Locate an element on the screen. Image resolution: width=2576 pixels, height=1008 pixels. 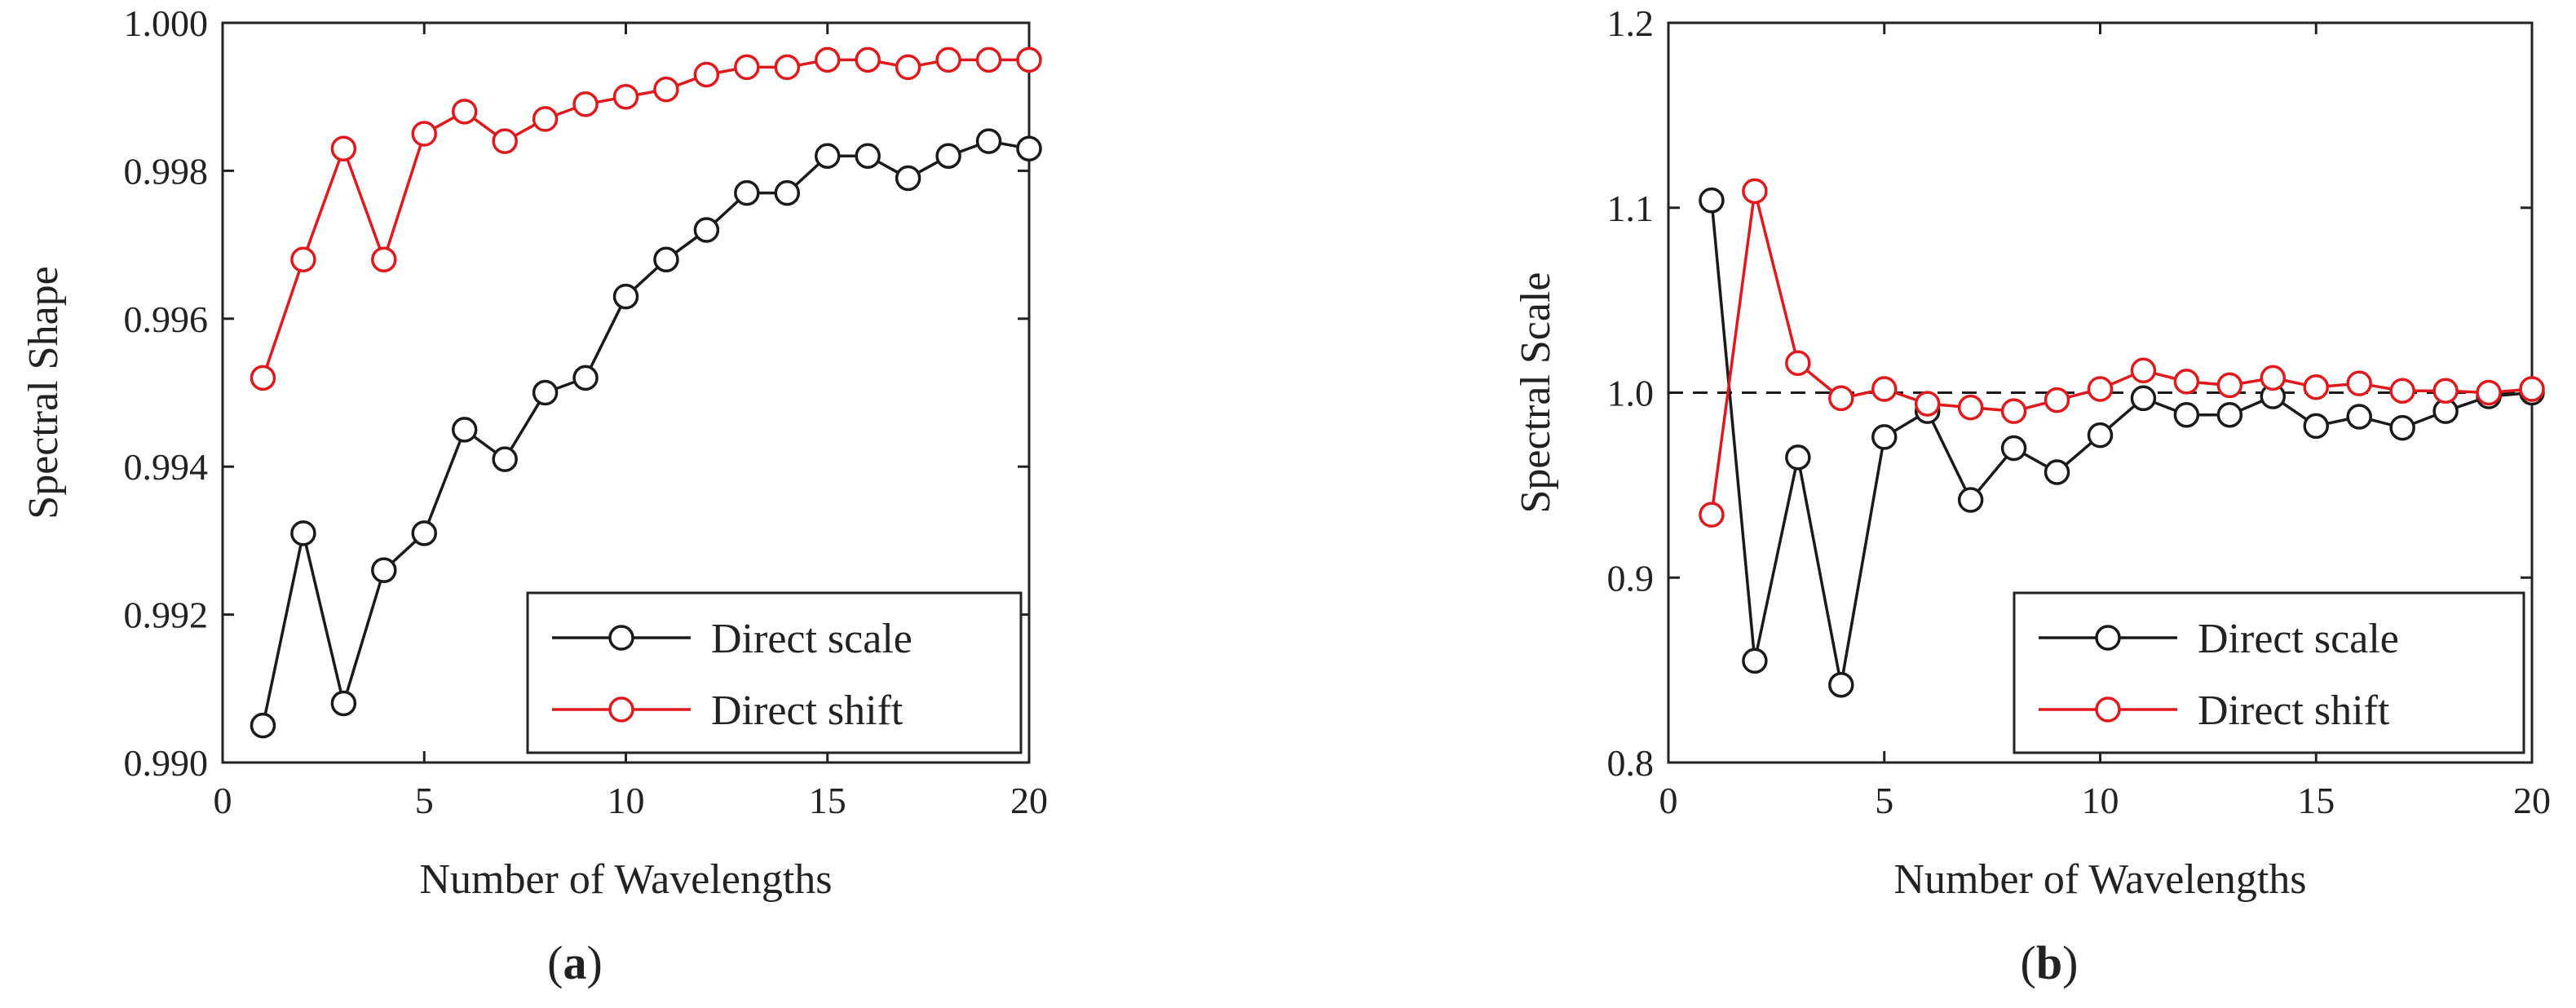
y-tick-label: 1.2 is located at coordinates (1631, 23).